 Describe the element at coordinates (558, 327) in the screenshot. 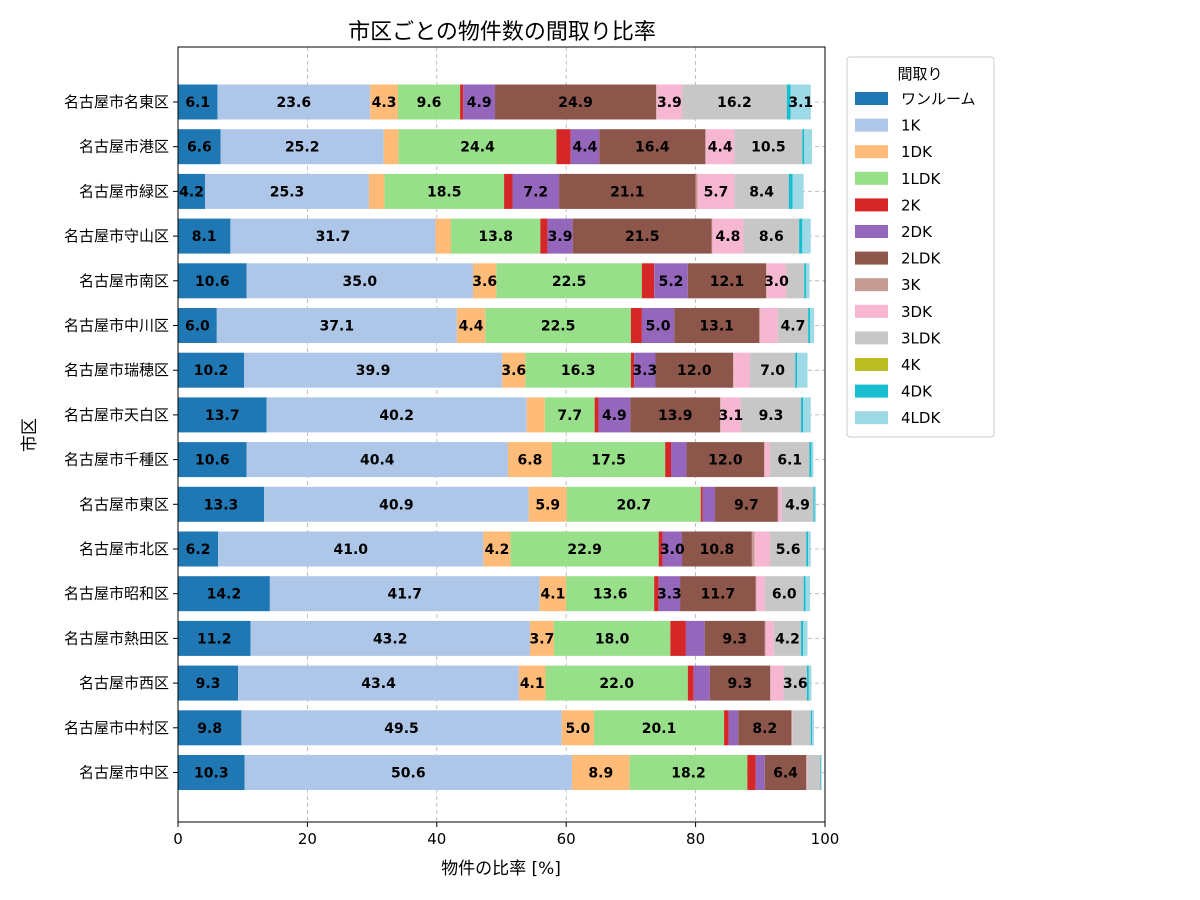

I see `data-label: 22.5` at that location.